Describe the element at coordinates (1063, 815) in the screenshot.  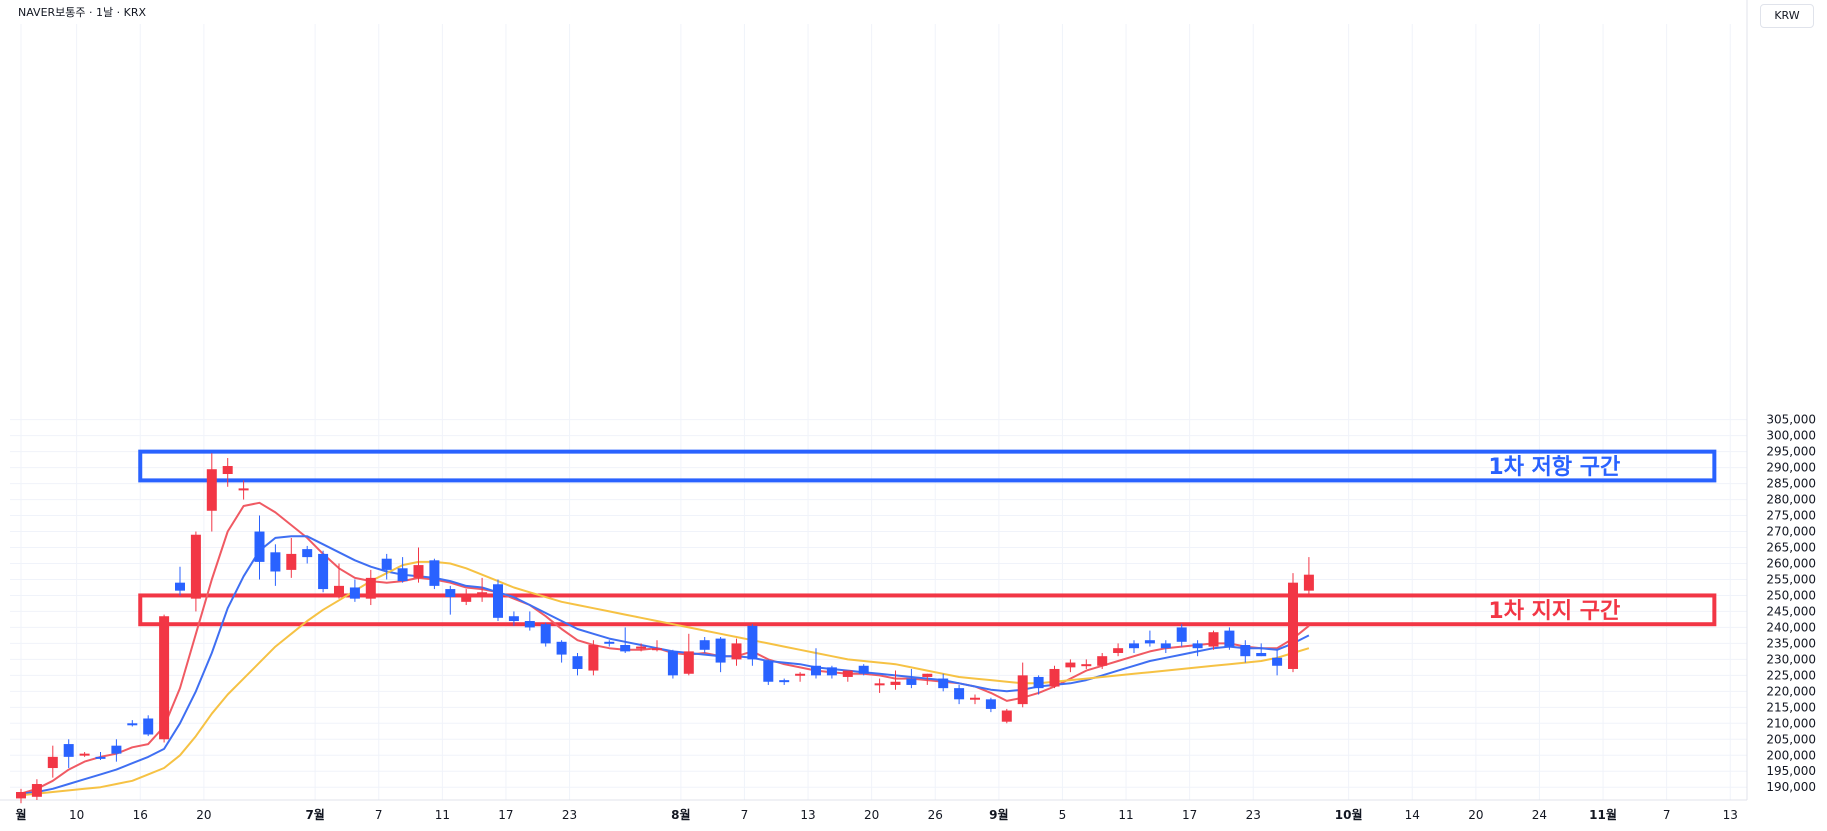
I see `x-tick-label: 5` at that location.